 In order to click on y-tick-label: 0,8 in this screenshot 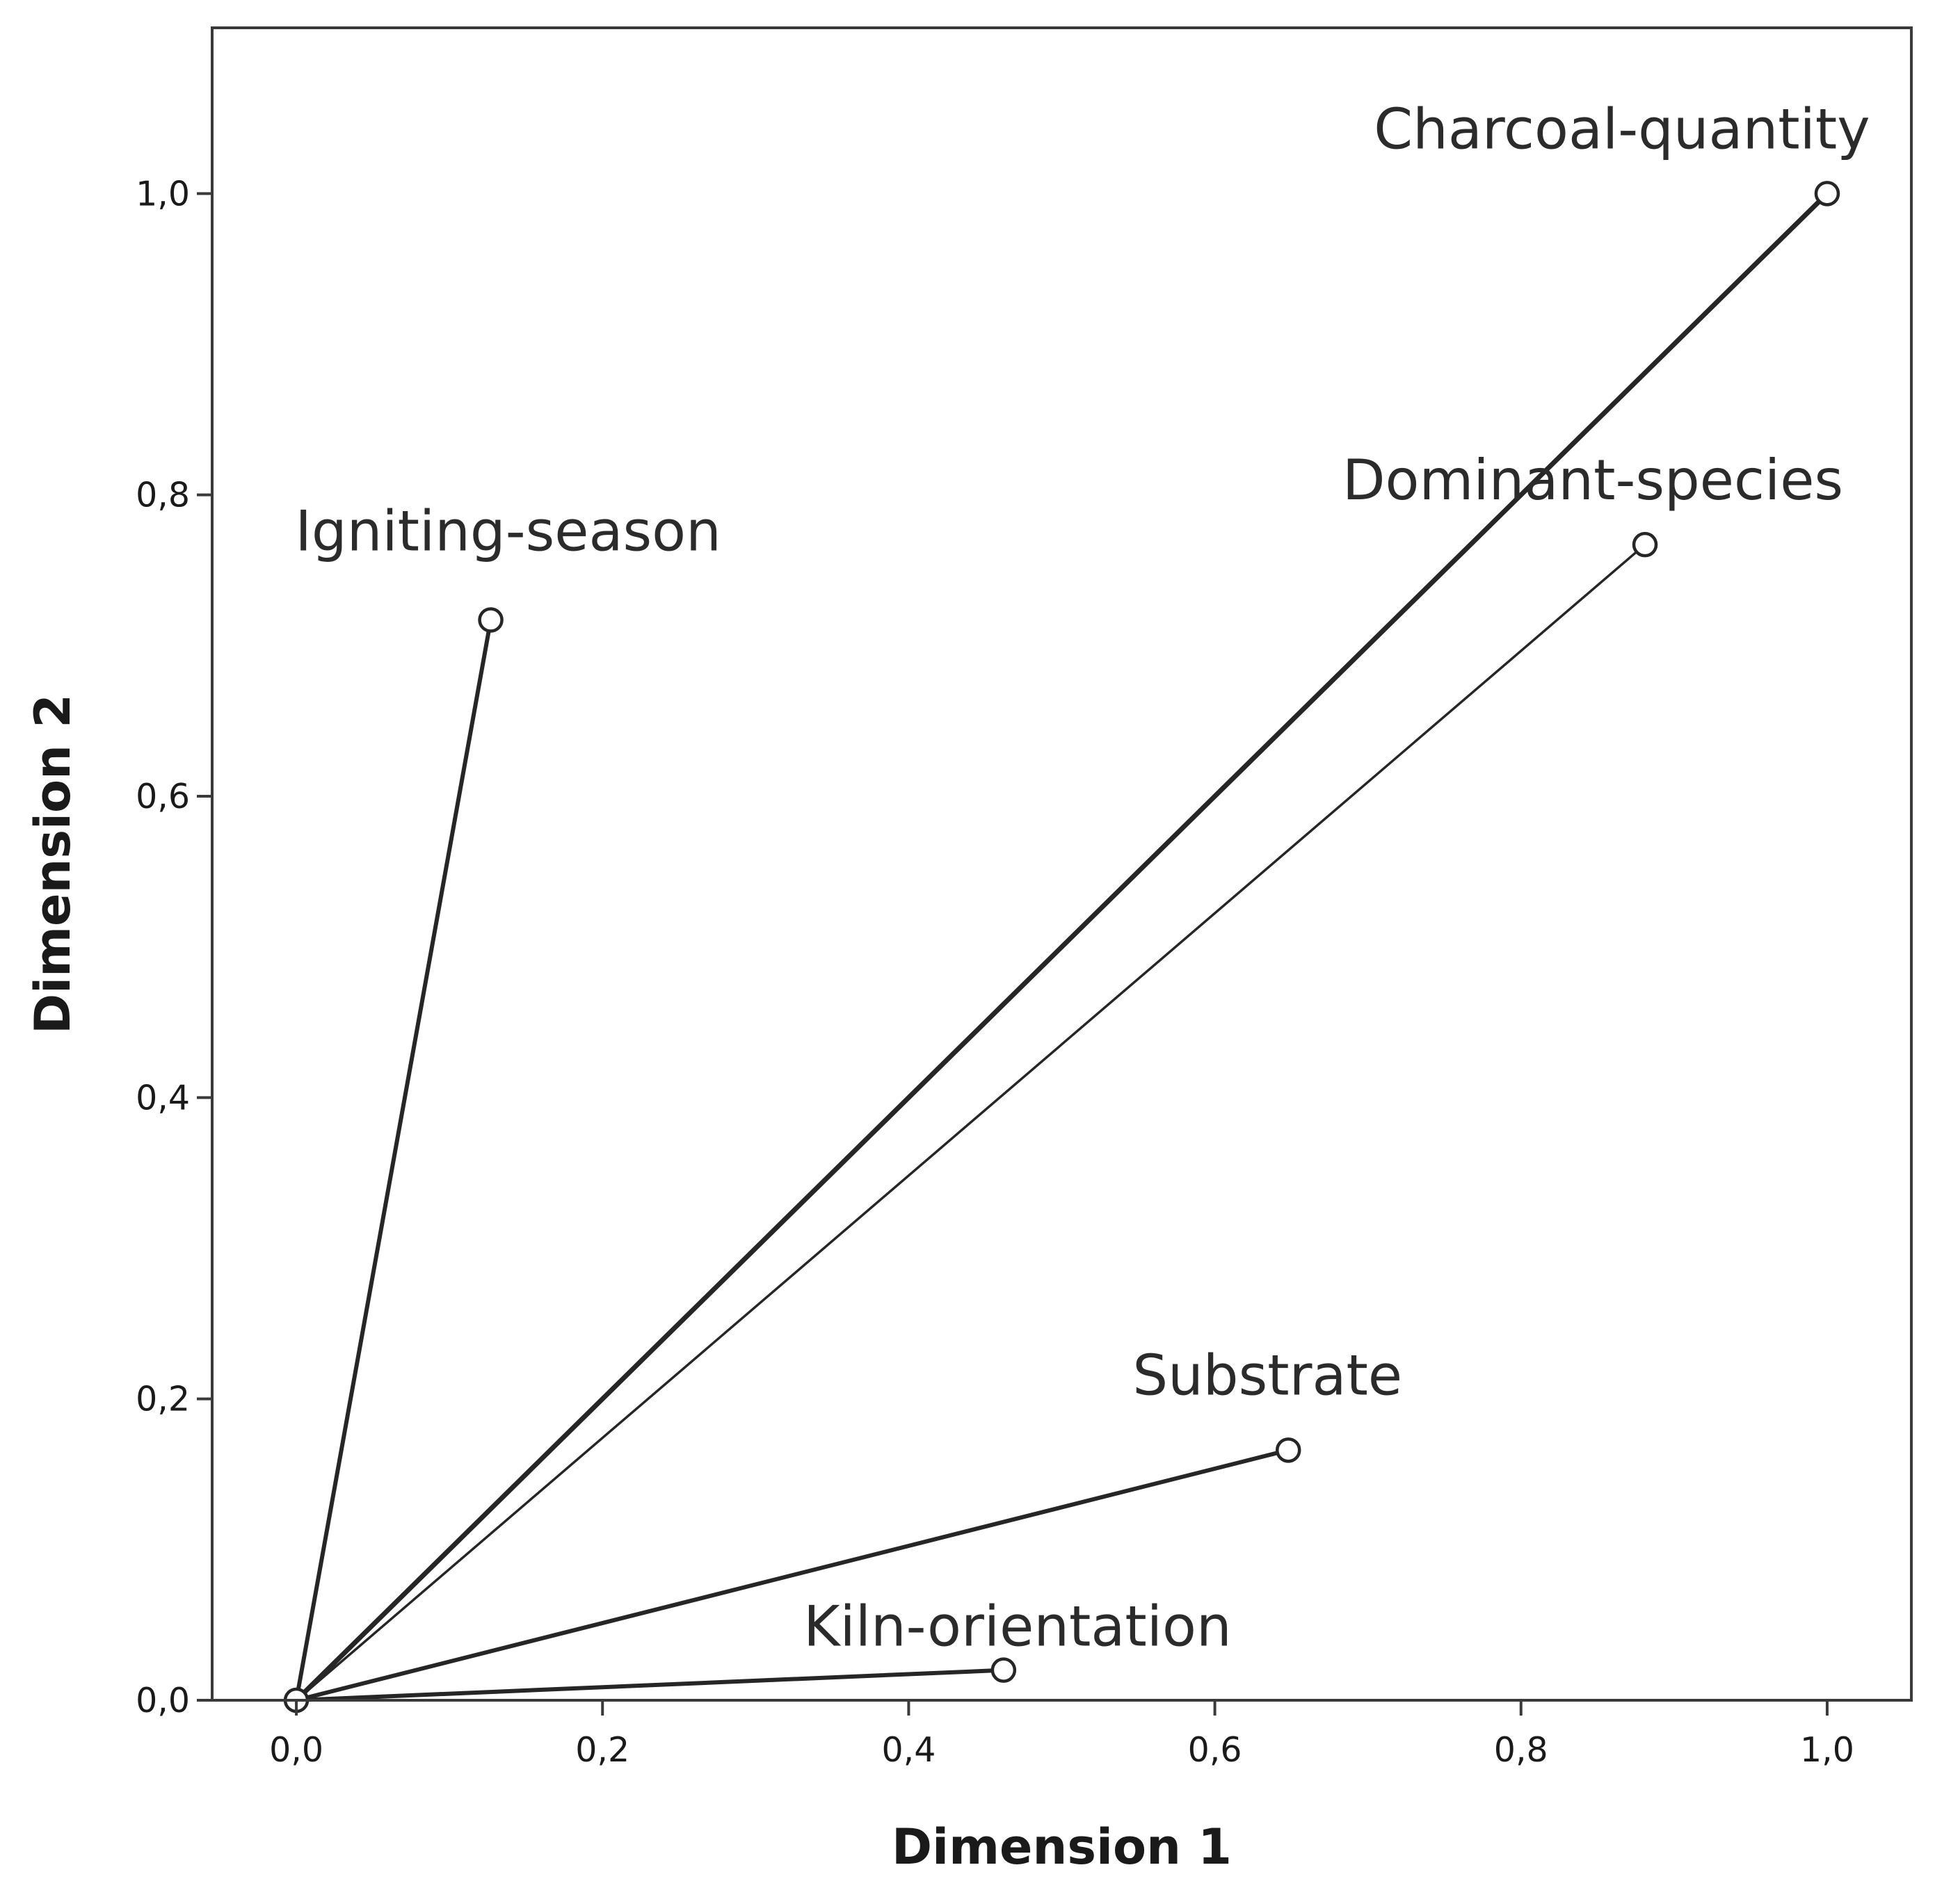, I will do `click(163, 495)`.